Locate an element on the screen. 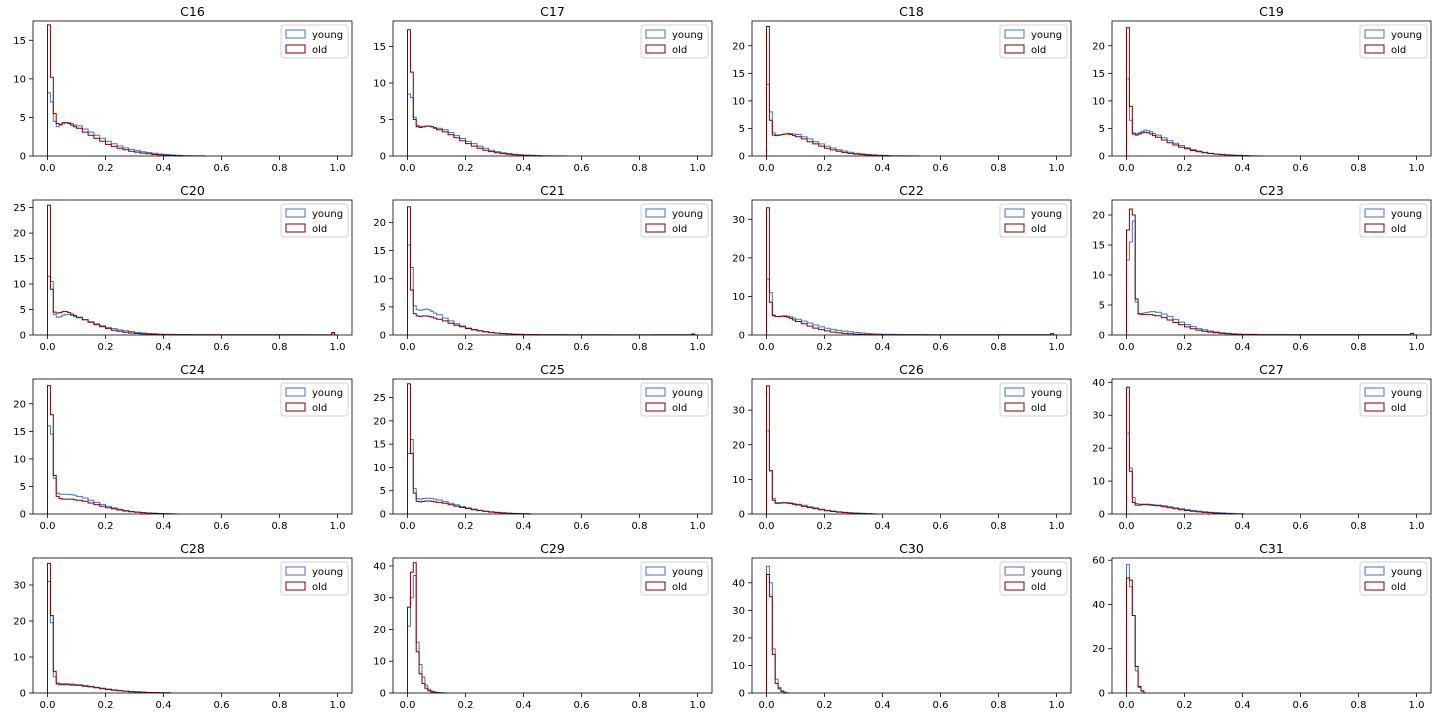 The width and height of the screenshot is (1438, 716). subplot-c30: C30 0.0 0.2 0.4 0.6 0.8 1.0 0 10 20 30 40 young old is located at coordinates (902, 626).